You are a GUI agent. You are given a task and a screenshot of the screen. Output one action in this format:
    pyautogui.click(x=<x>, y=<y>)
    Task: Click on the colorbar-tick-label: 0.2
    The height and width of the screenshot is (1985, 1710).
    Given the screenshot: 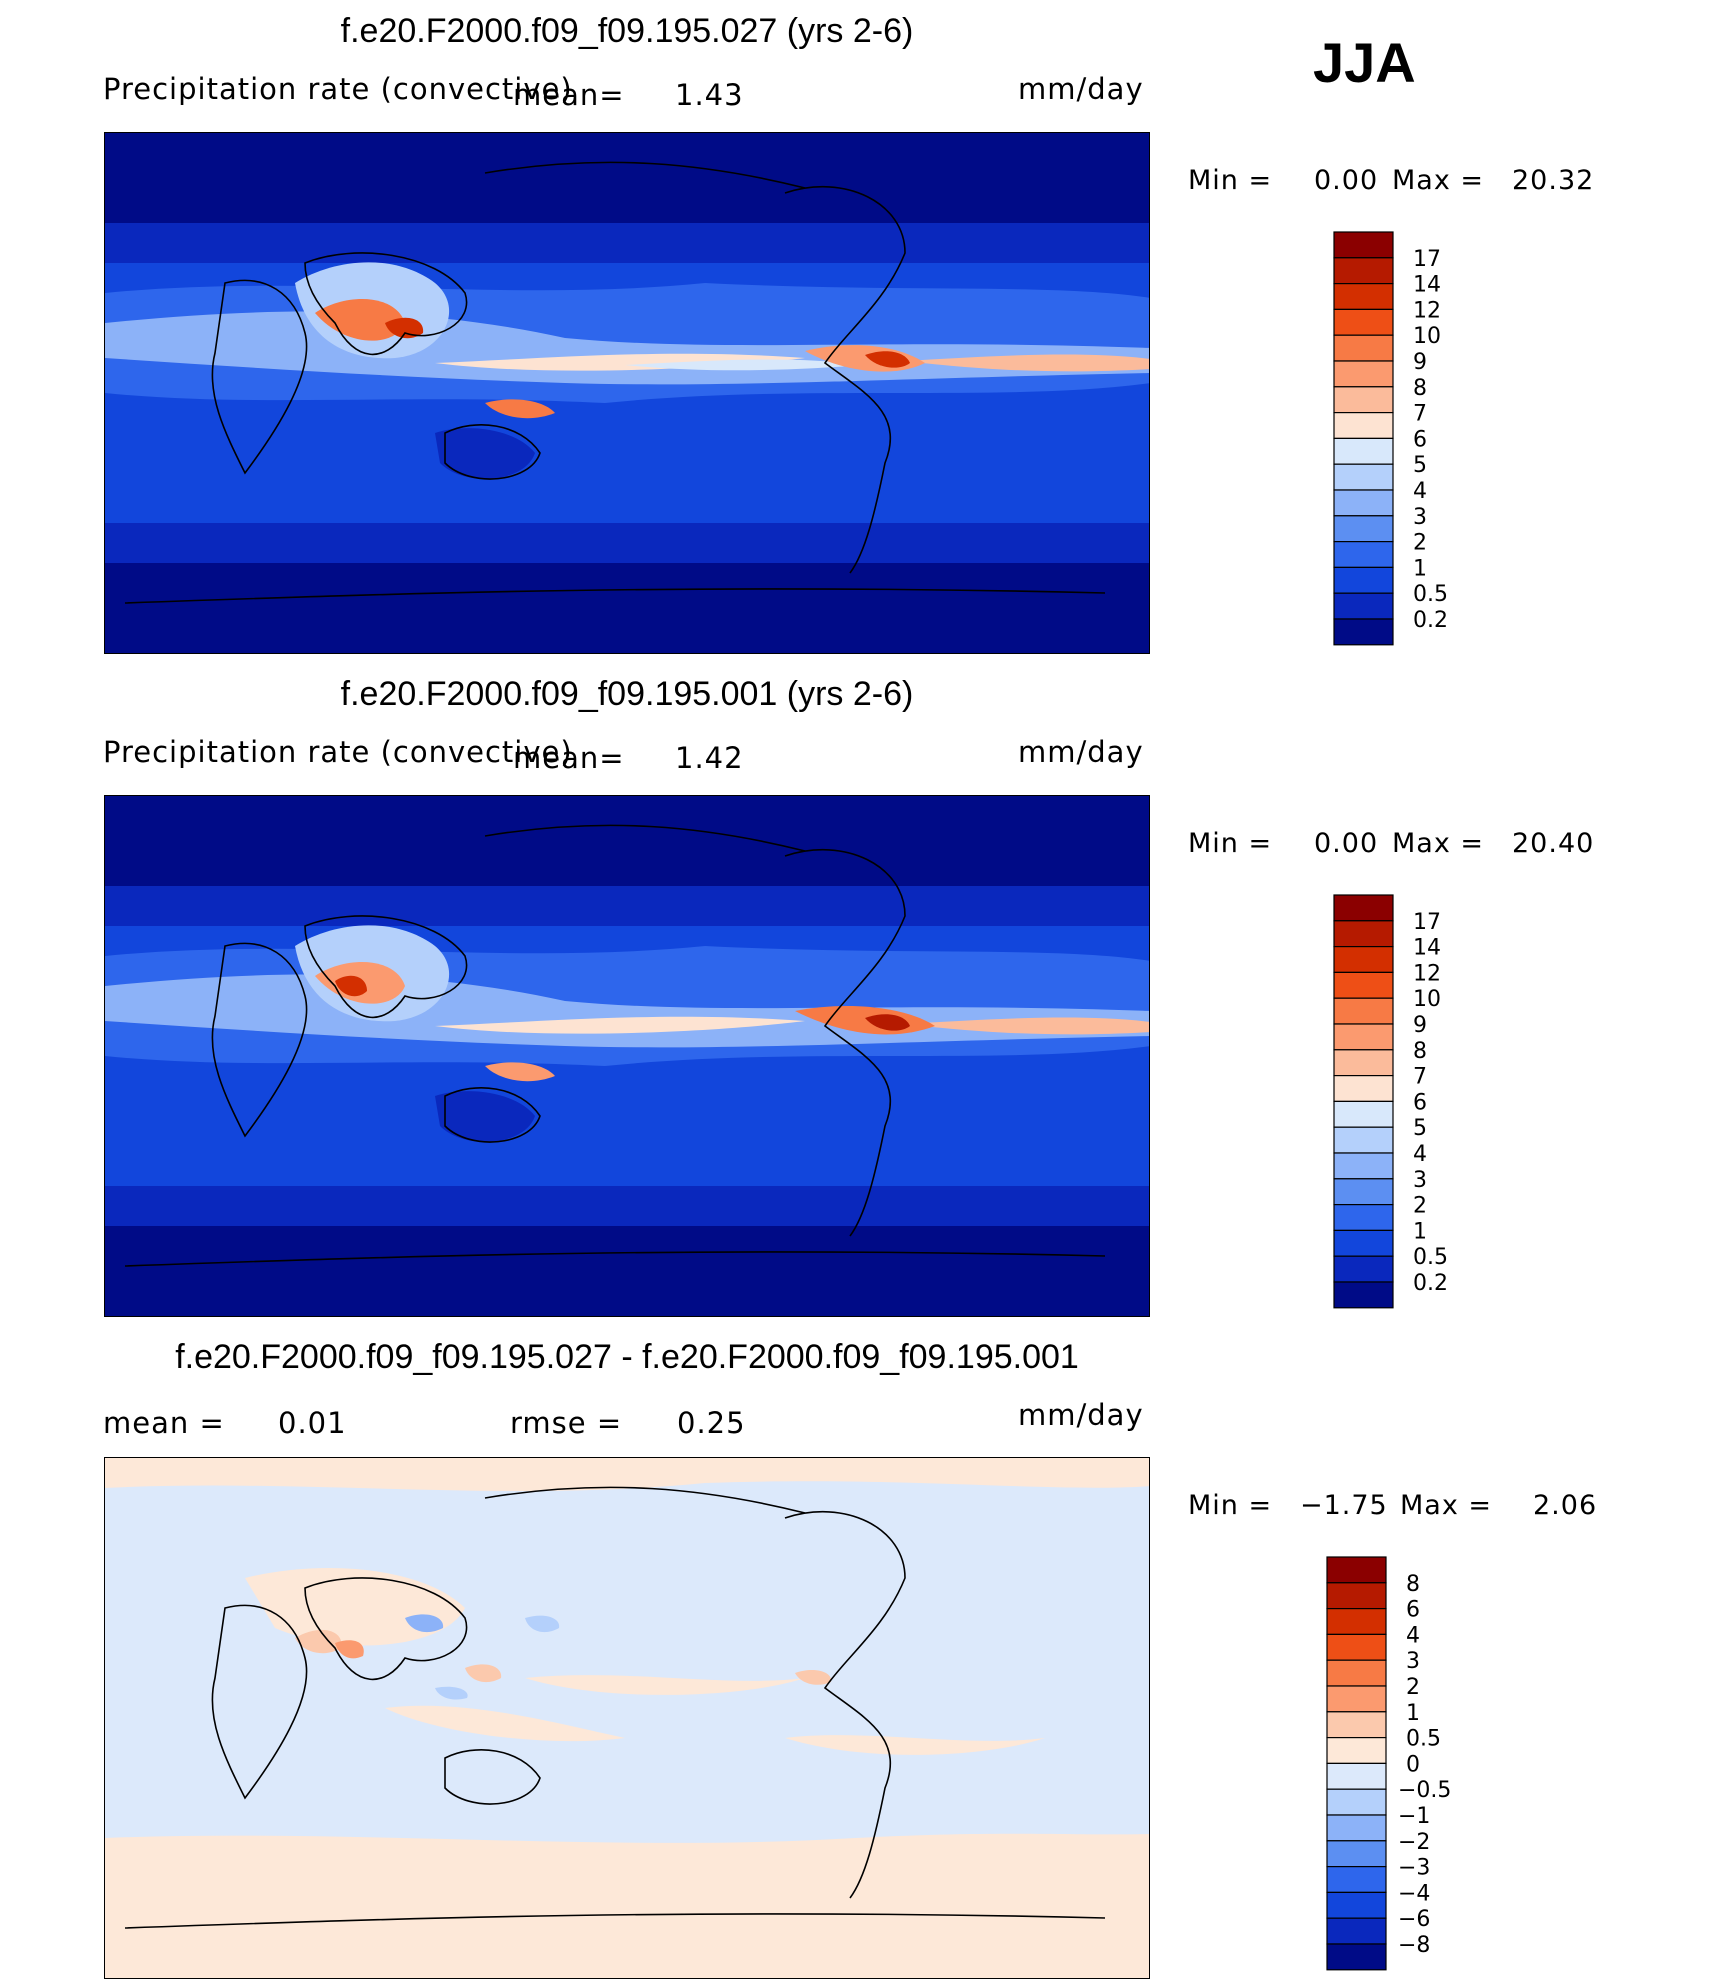 What is the action you would take?
    pyautogui.click(x=1430, y=1283)
    